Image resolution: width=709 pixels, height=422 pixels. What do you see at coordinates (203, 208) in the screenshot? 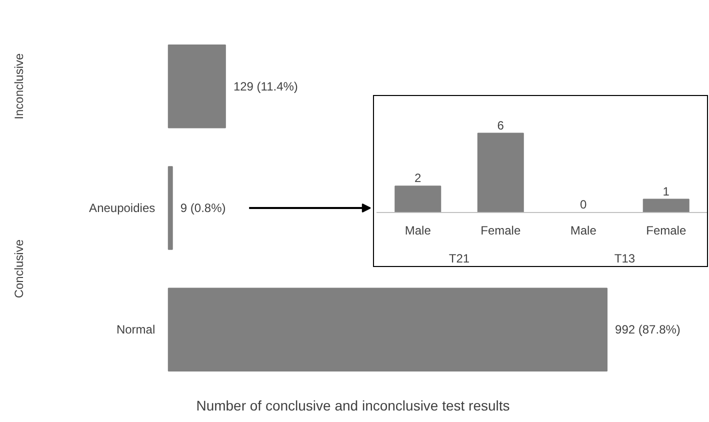
I see `data-label: 9 (0.8%)` at bounding box center [203, 208].